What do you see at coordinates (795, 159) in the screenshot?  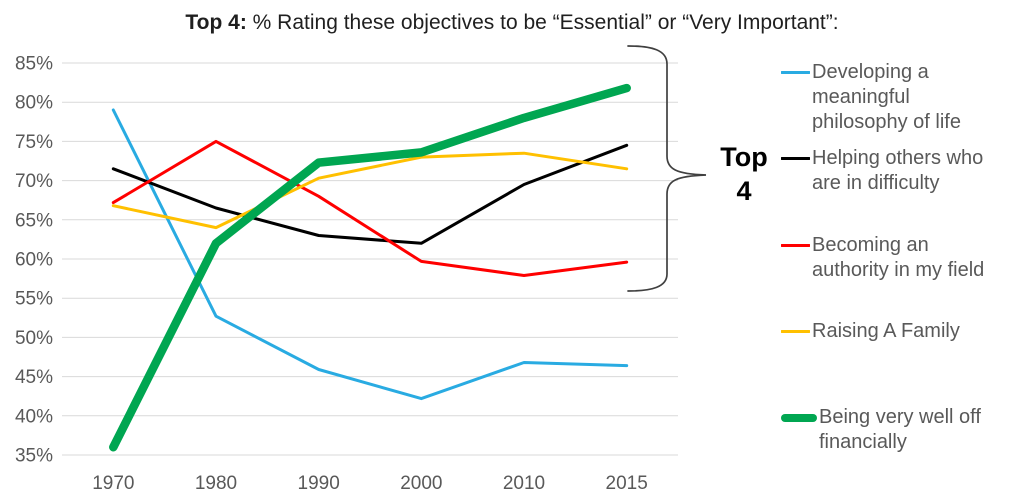 I see `legend-swatch-helping-others` at bounding box center [795, 159].